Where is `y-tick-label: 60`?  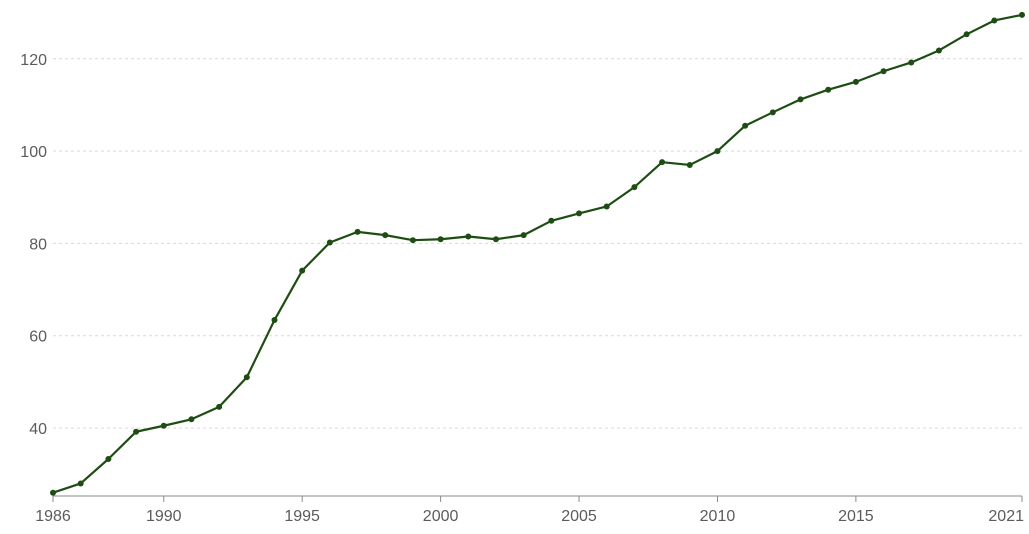
y-tick-label: 60 is located at coordinates (38, 337).